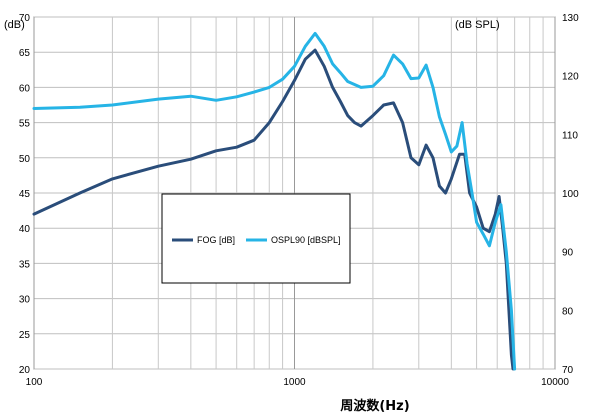 The image size is (590, 413). I want to click on y-tick-left: 70, so click(25, 18).